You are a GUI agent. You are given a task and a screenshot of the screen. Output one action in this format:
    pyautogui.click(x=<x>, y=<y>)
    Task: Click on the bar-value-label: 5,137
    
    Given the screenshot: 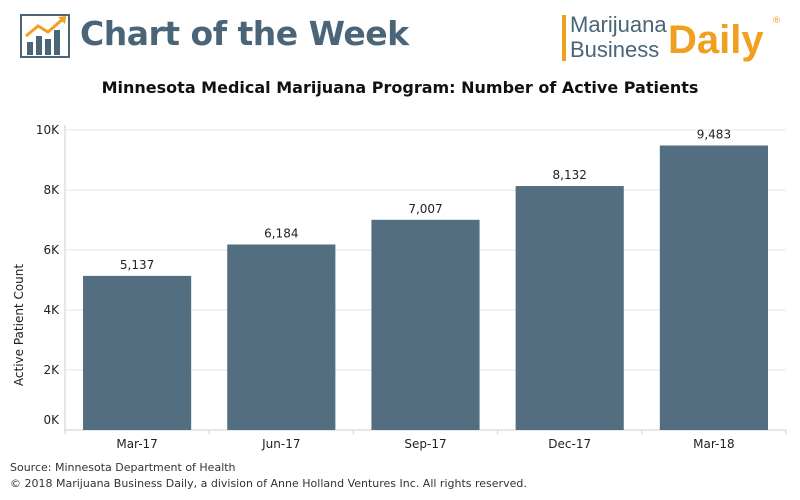 What is the action you would take?
    pyautogui.click(x=137, y=265)
    